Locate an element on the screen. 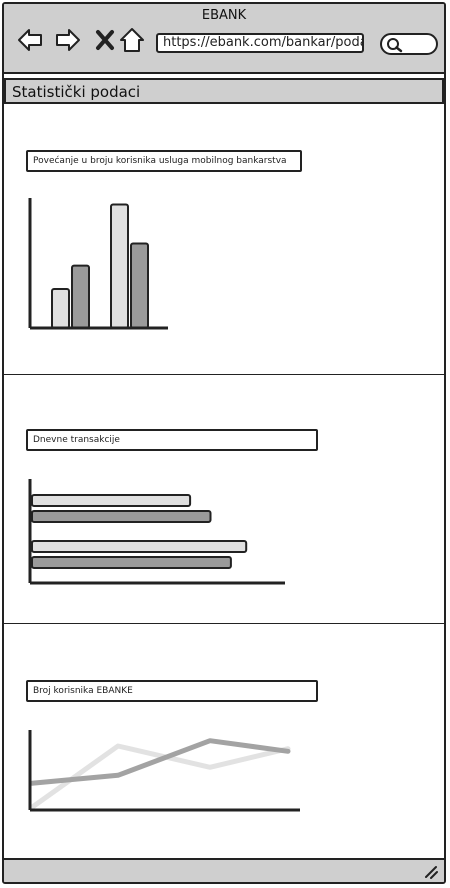 This screenshot has width=450, height=888. chart-title-ebank-users: Broj korisnika EBANKE is located at coordinates (172, 691).